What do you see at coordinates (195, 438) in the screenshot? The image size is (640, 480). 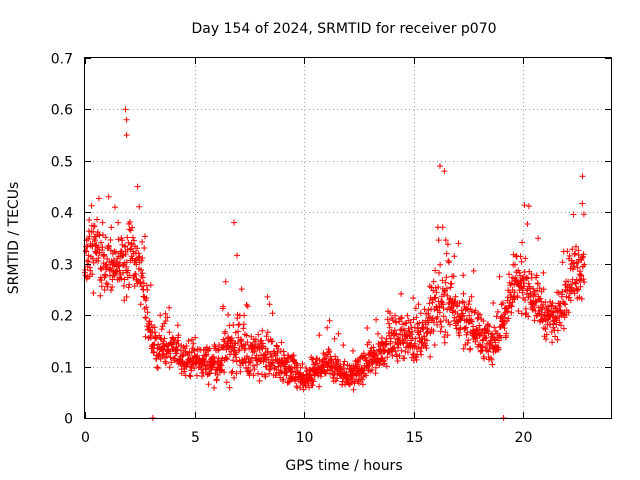 I see `x-tick-label: 5` at bounding box center [195, 438].